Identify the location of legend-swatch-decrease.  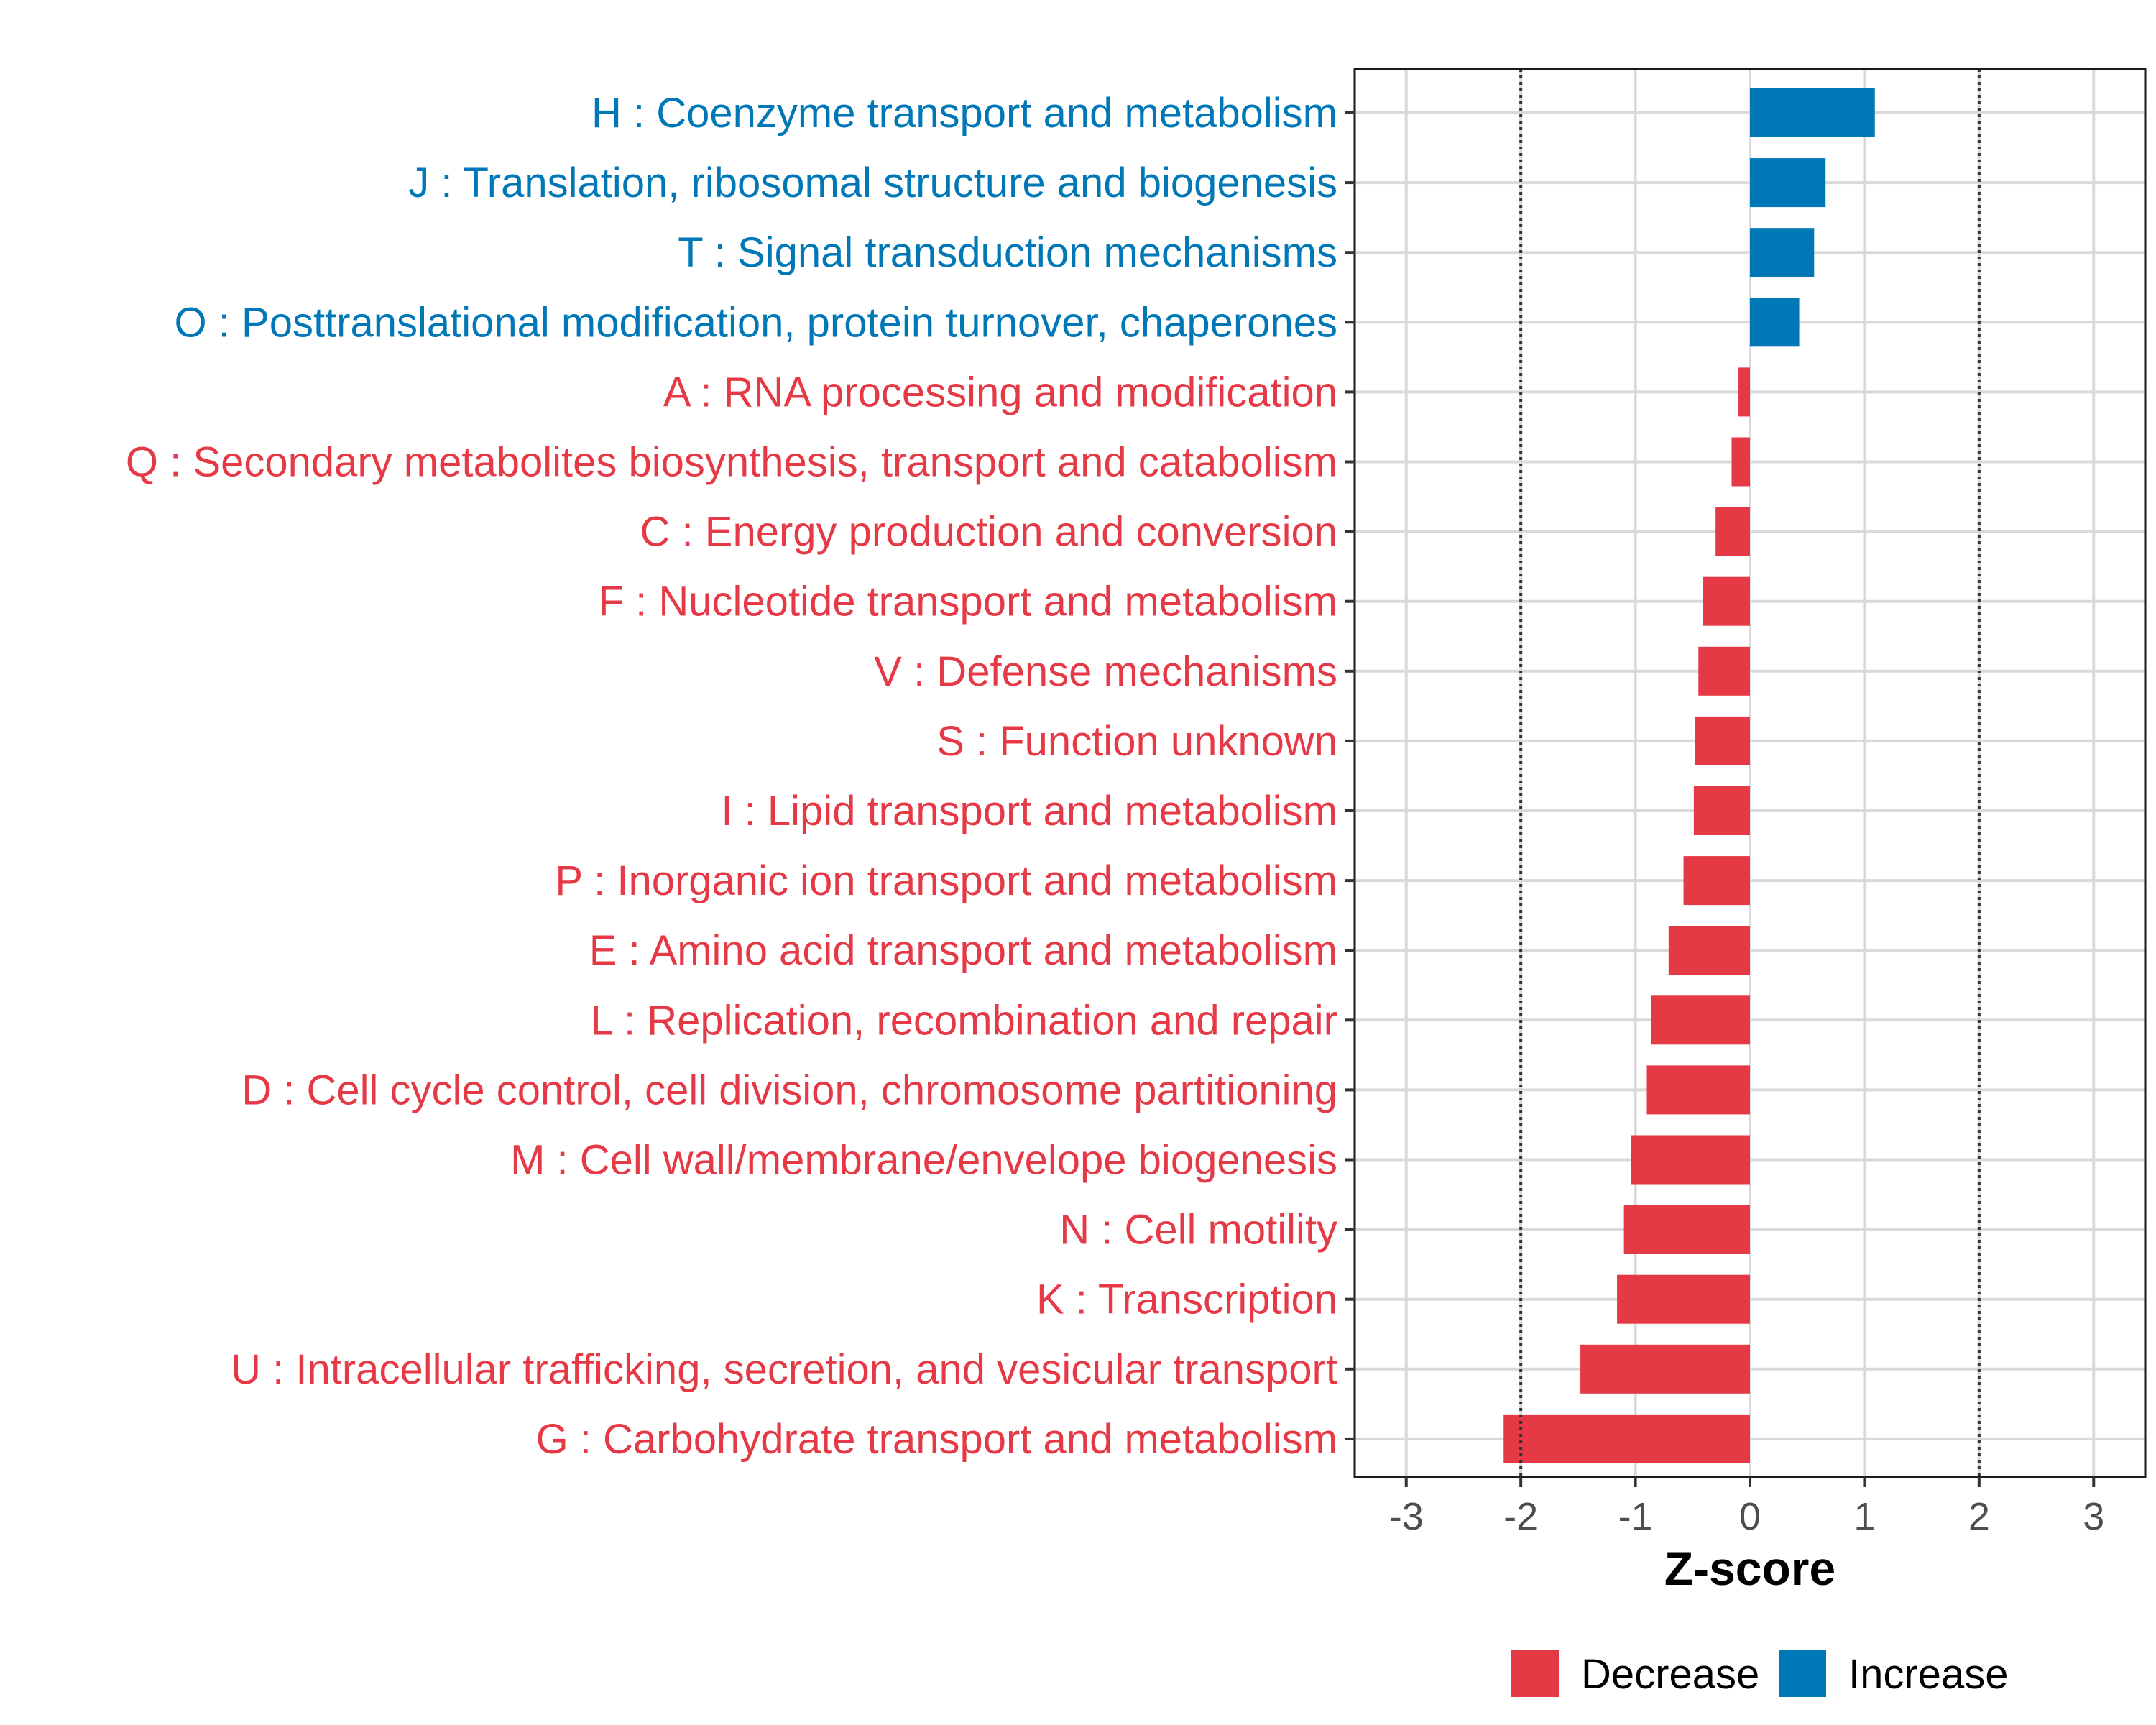
(1535, 1673).